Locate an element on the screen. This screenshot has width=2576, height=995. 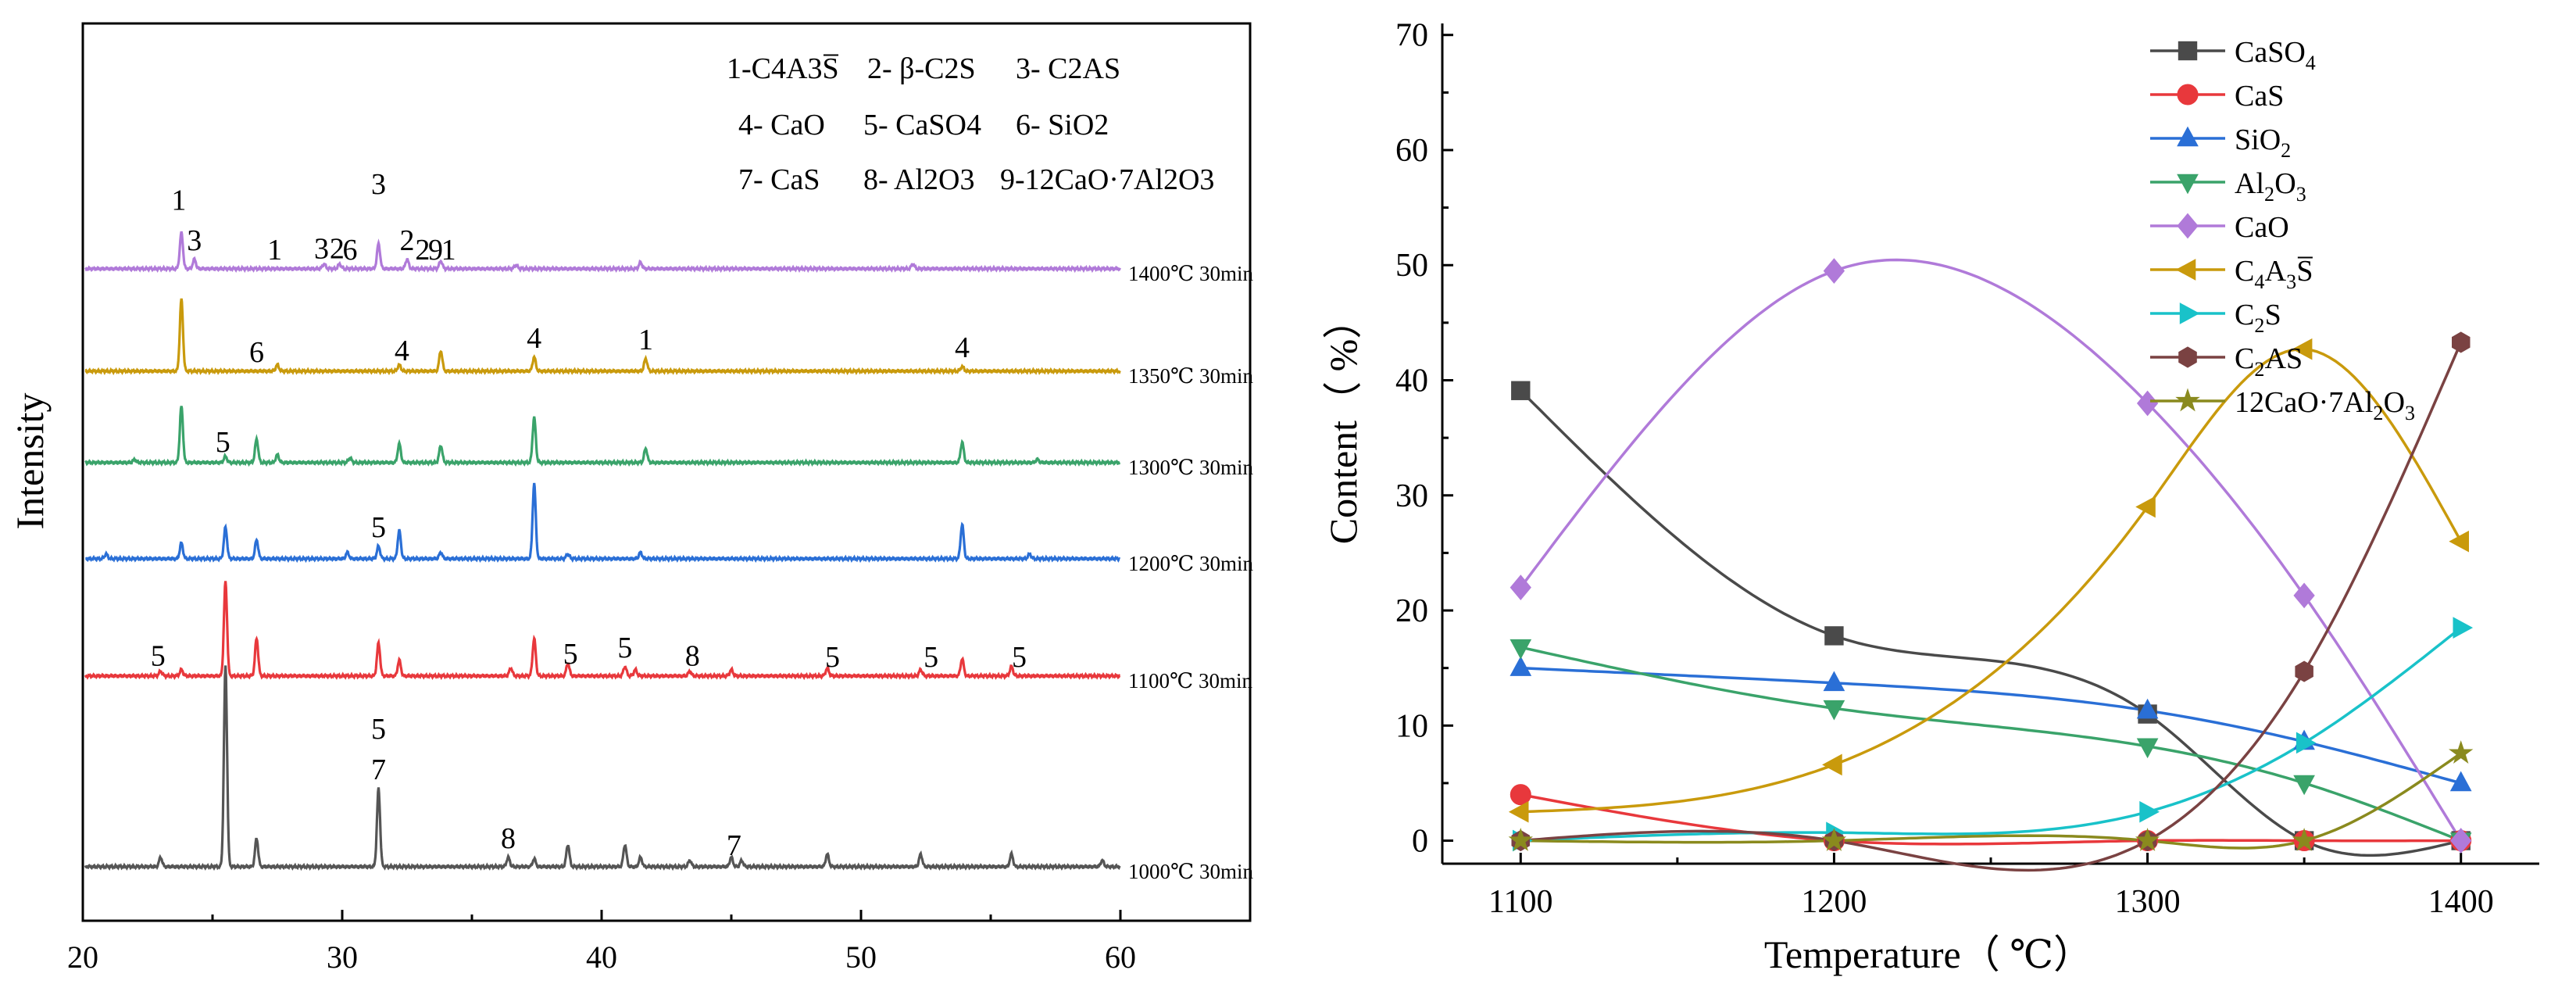
phase-key-entry: 1-C4A3S̅ is located at coordinates (783, 68).